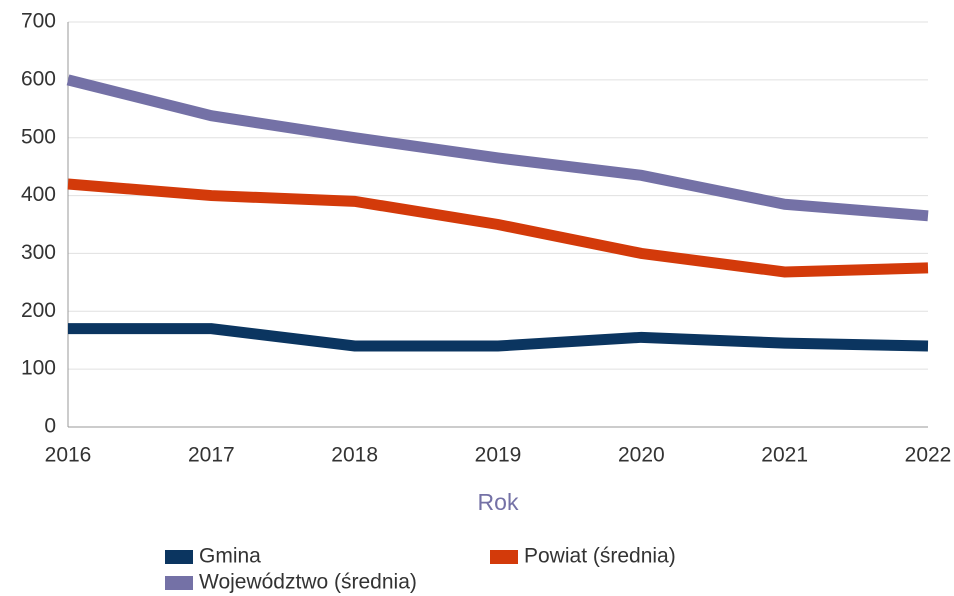 The image size is (954, 596). Describe the element at coordinates (641, 455) in the screenshot. I see `x-tick-label: 2020` at that location.